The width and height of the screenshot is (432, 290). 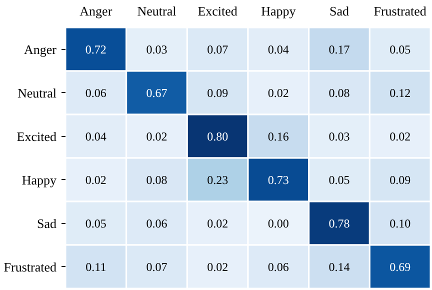 What do you see at coordinates (218, 11) in the screenshot?
I see `x-tick-label: Excited` at bounding box center [218, 11].